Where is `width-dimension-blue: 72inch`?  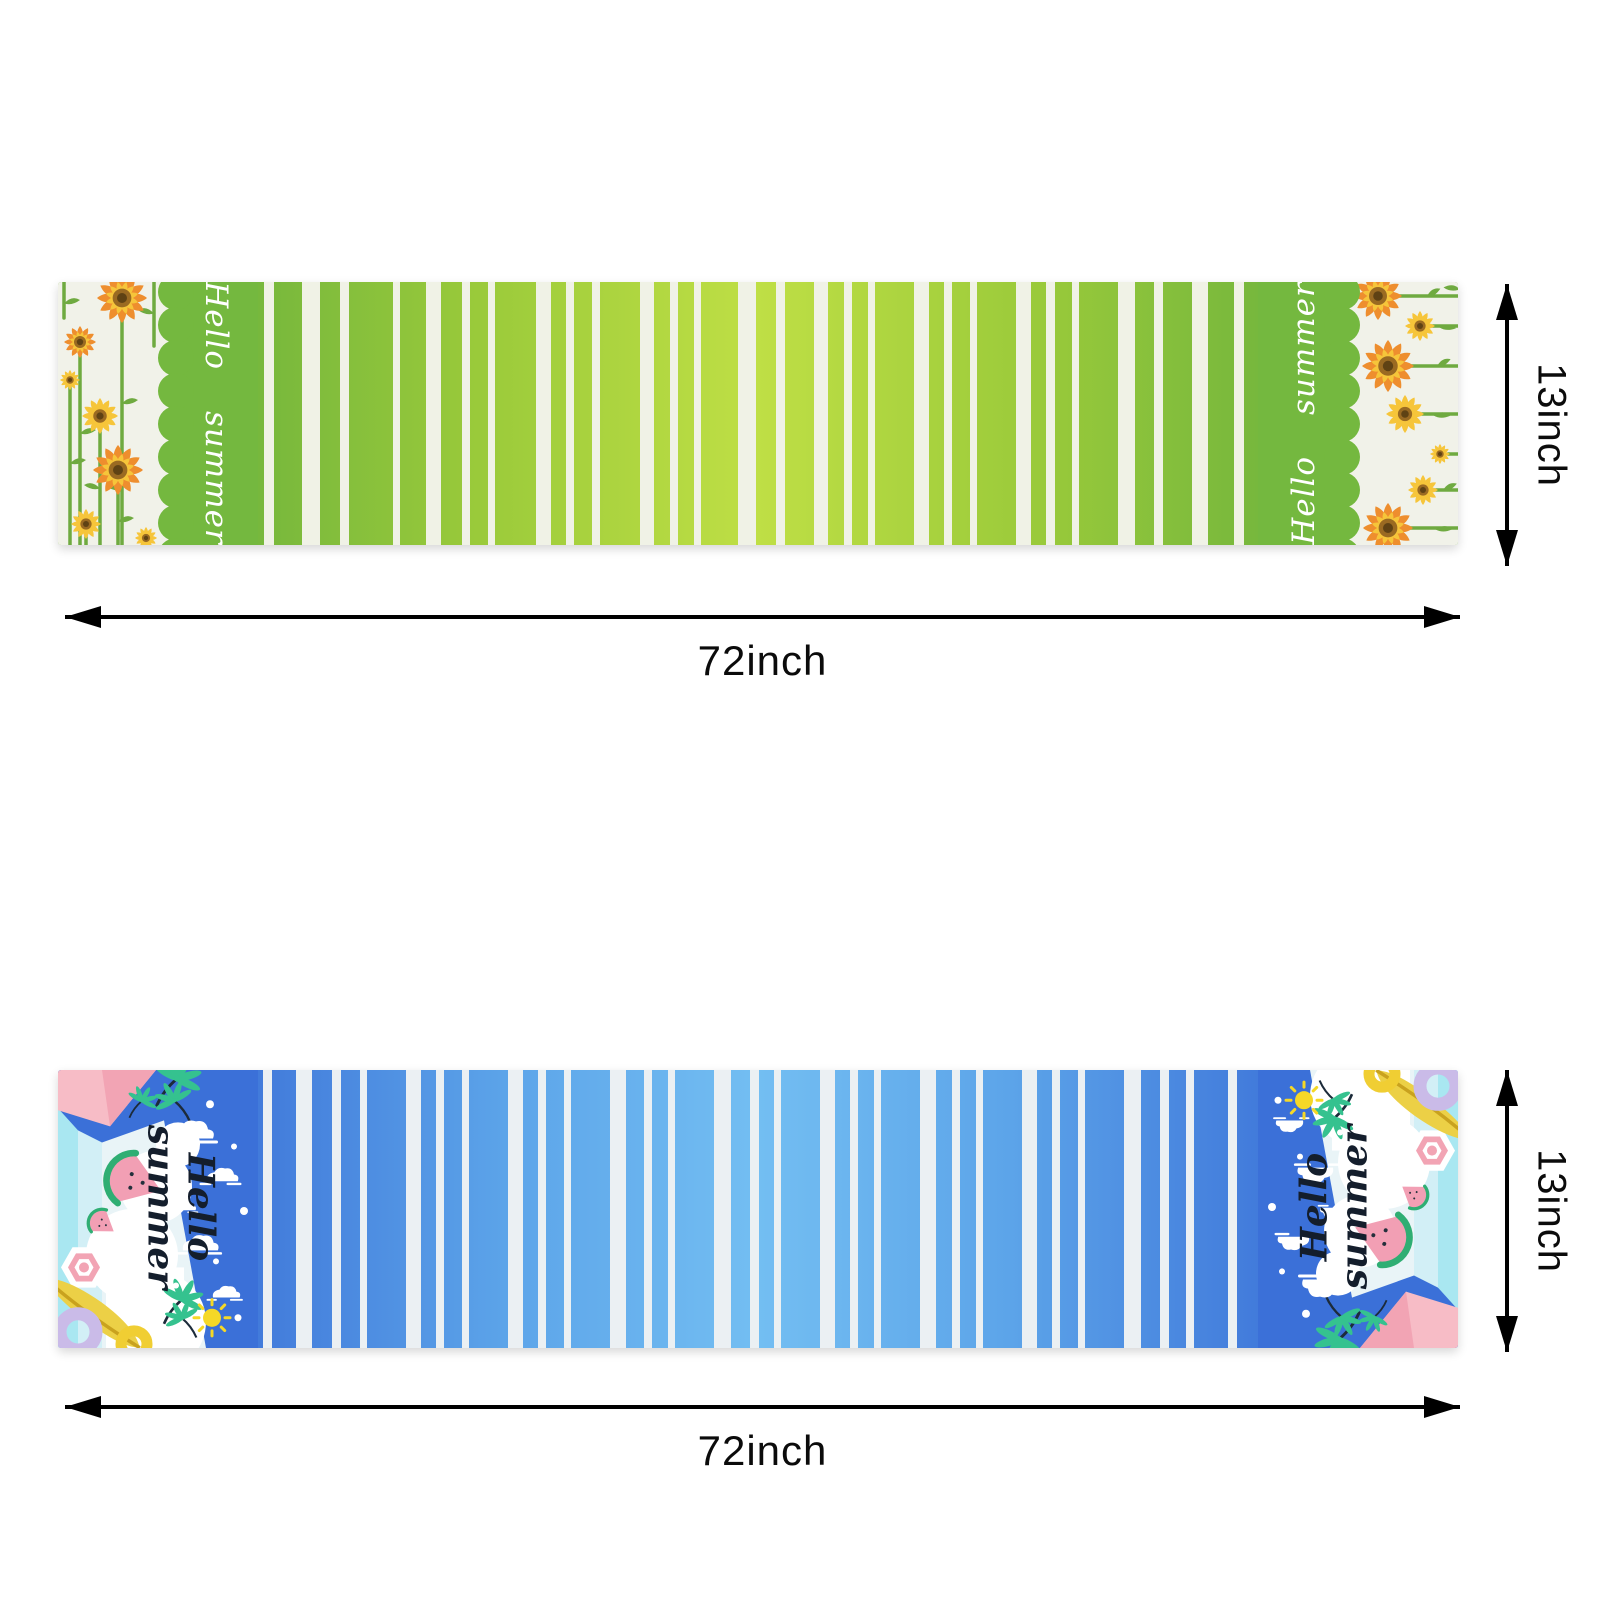 width-dimension-blue: 72inch is located at coordinates (762, 1435).